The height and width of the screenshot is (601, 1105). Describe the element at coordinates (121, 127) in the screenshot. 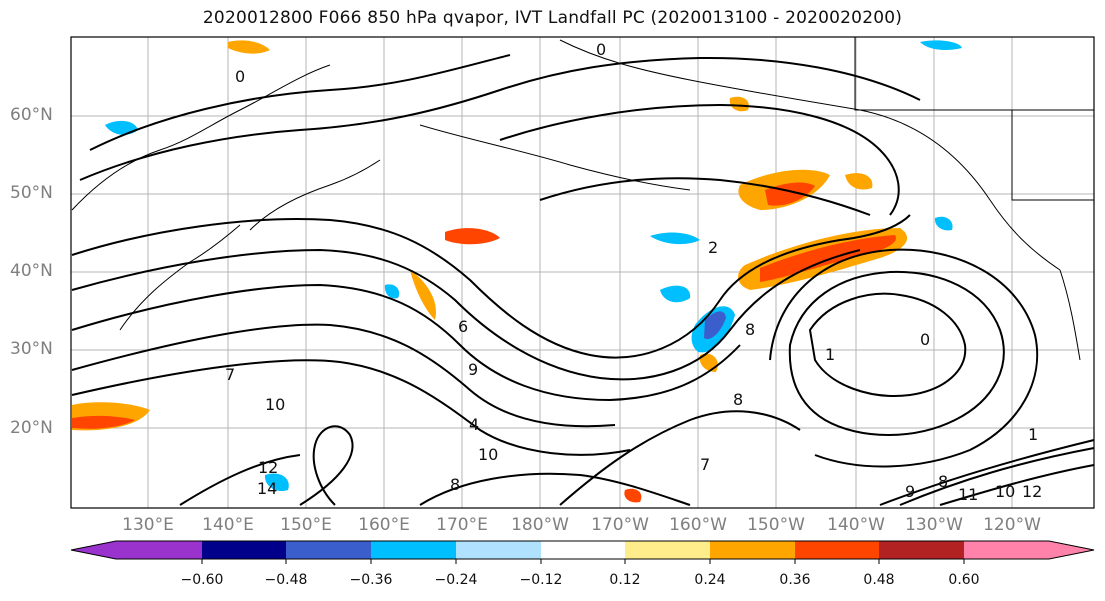

I see `negative-anomaly-west` at that location.